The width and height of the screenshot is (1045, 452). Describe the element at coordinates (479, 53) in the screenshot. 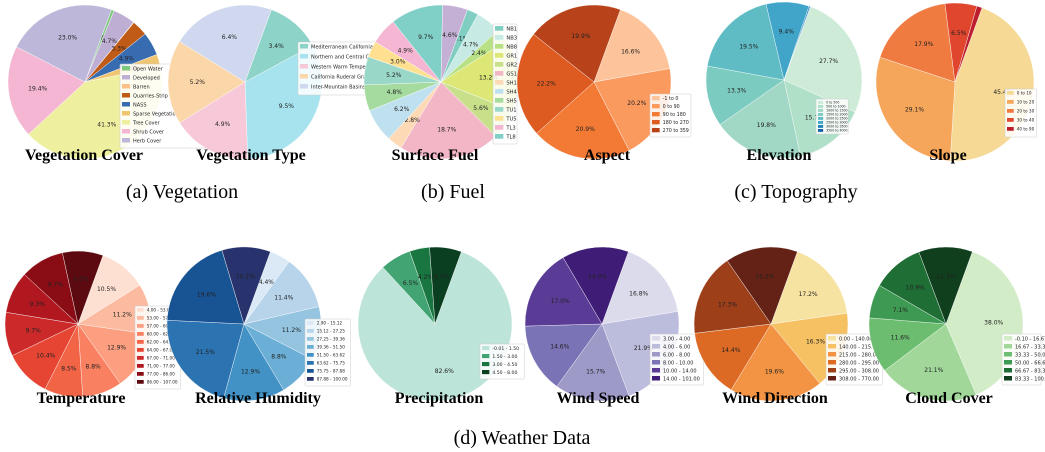

I see `slice-percent-label: 2.4%` at that location.